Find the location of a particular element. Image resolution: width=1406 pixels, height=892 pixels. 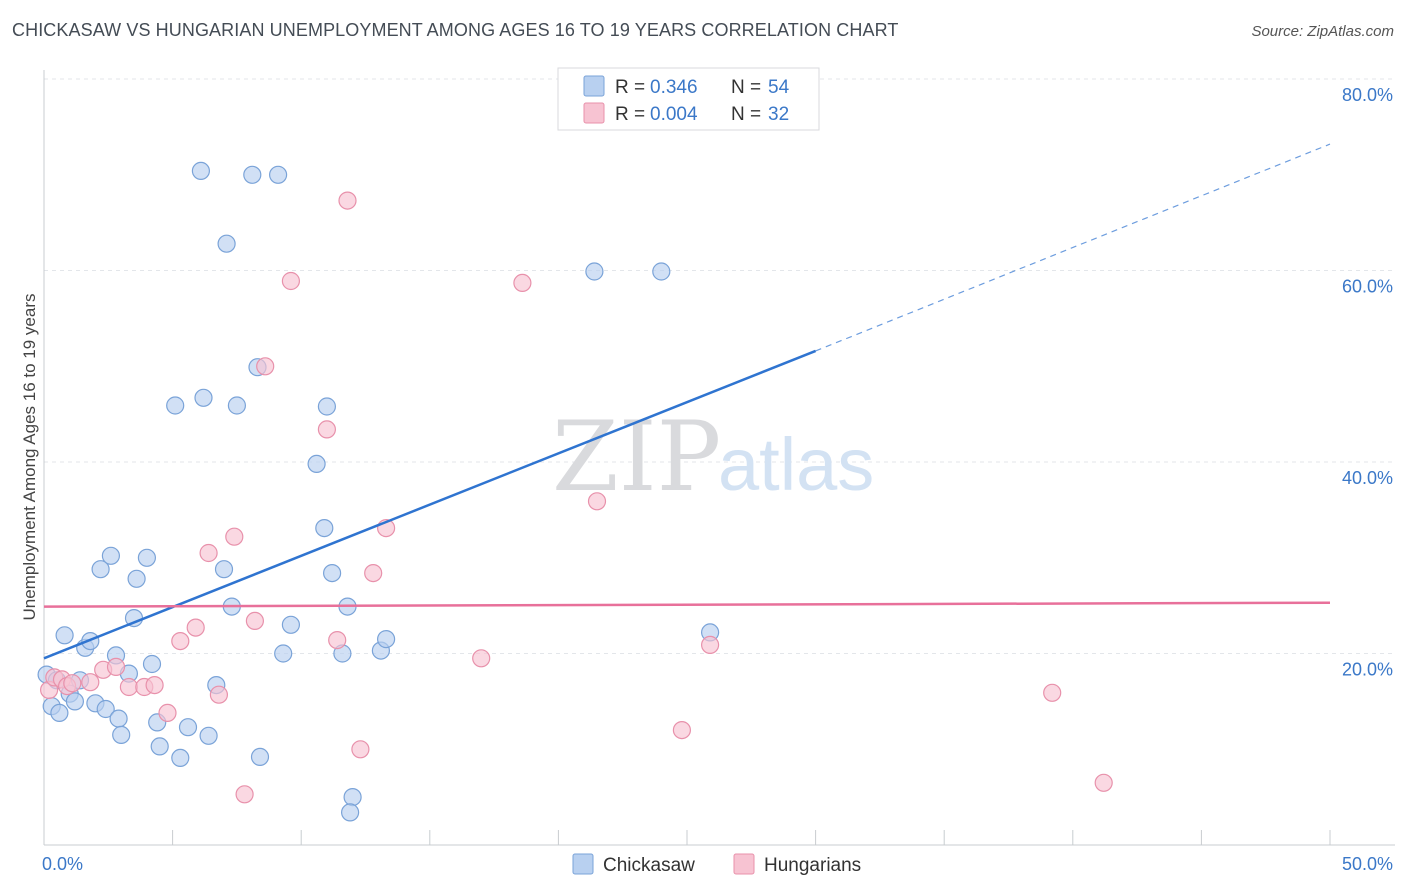

x-tick-label-max: 50.0% is located at coordinates (1367, 864).